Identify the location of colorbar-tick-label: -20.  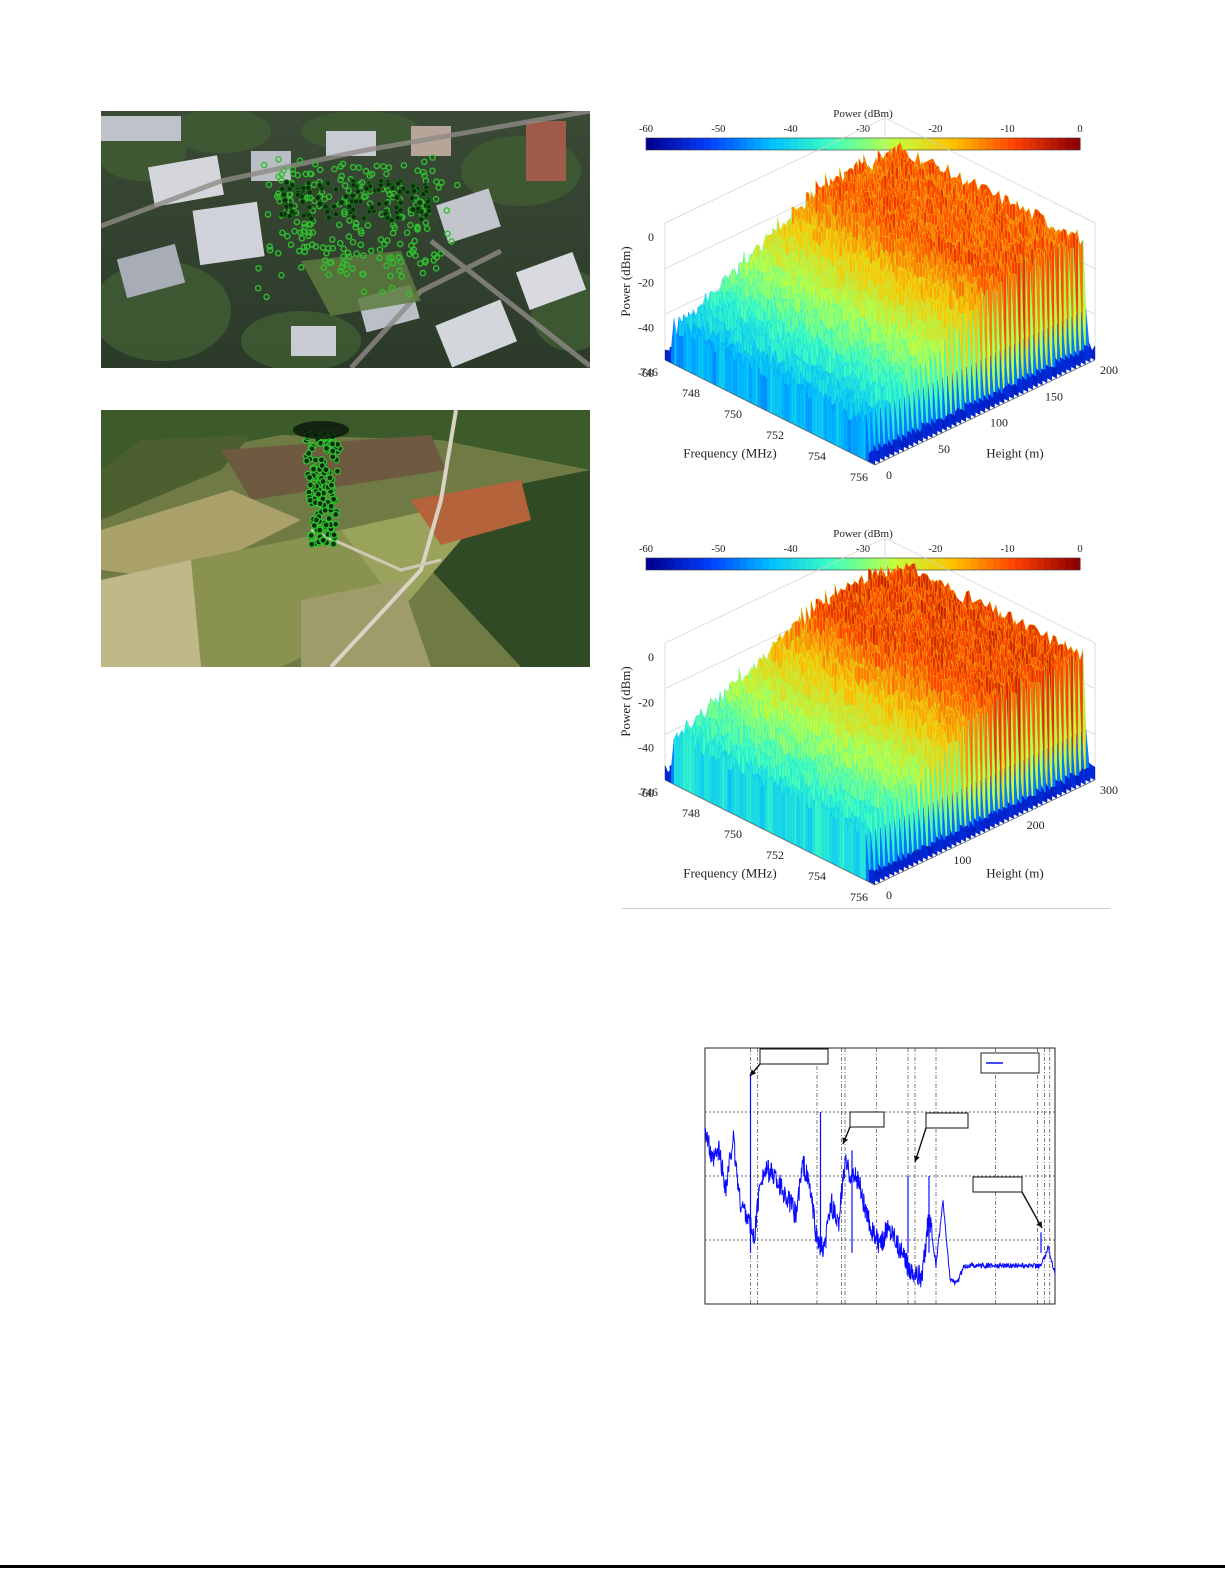
(935, 549).